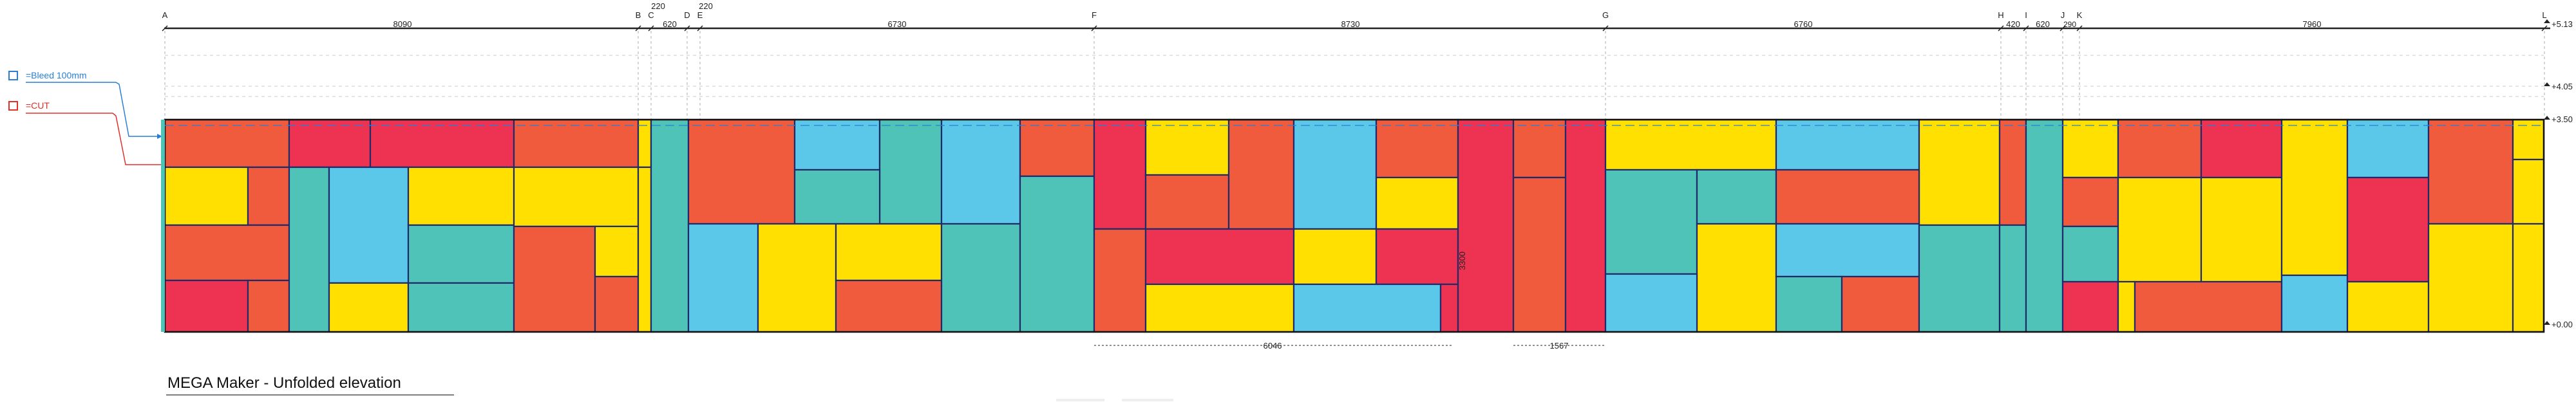 The height and width of the screenshot is (402, 2576). I want to click on bottom-dimensions: 6046 1567 3300, so click(1349, 301).